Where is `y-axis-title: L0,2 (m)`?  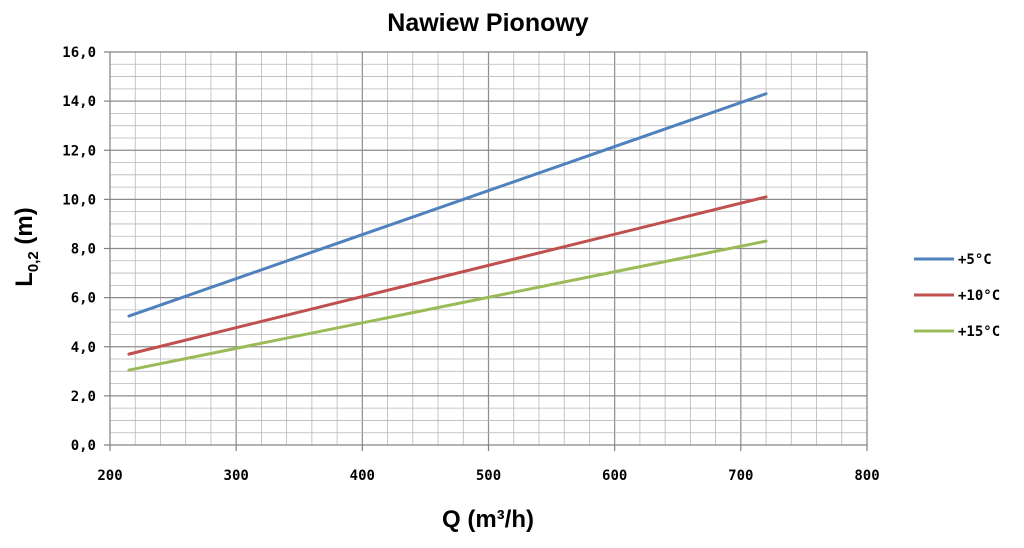 y-axis-title: L0,2 (m) is located at coordinates (26, 247).